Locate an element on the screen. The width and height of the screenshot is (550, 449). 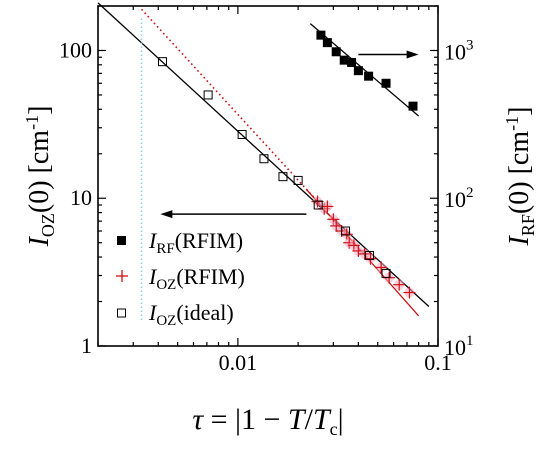
x-tick-label: 0.1 is located at coordinates (438, 362).